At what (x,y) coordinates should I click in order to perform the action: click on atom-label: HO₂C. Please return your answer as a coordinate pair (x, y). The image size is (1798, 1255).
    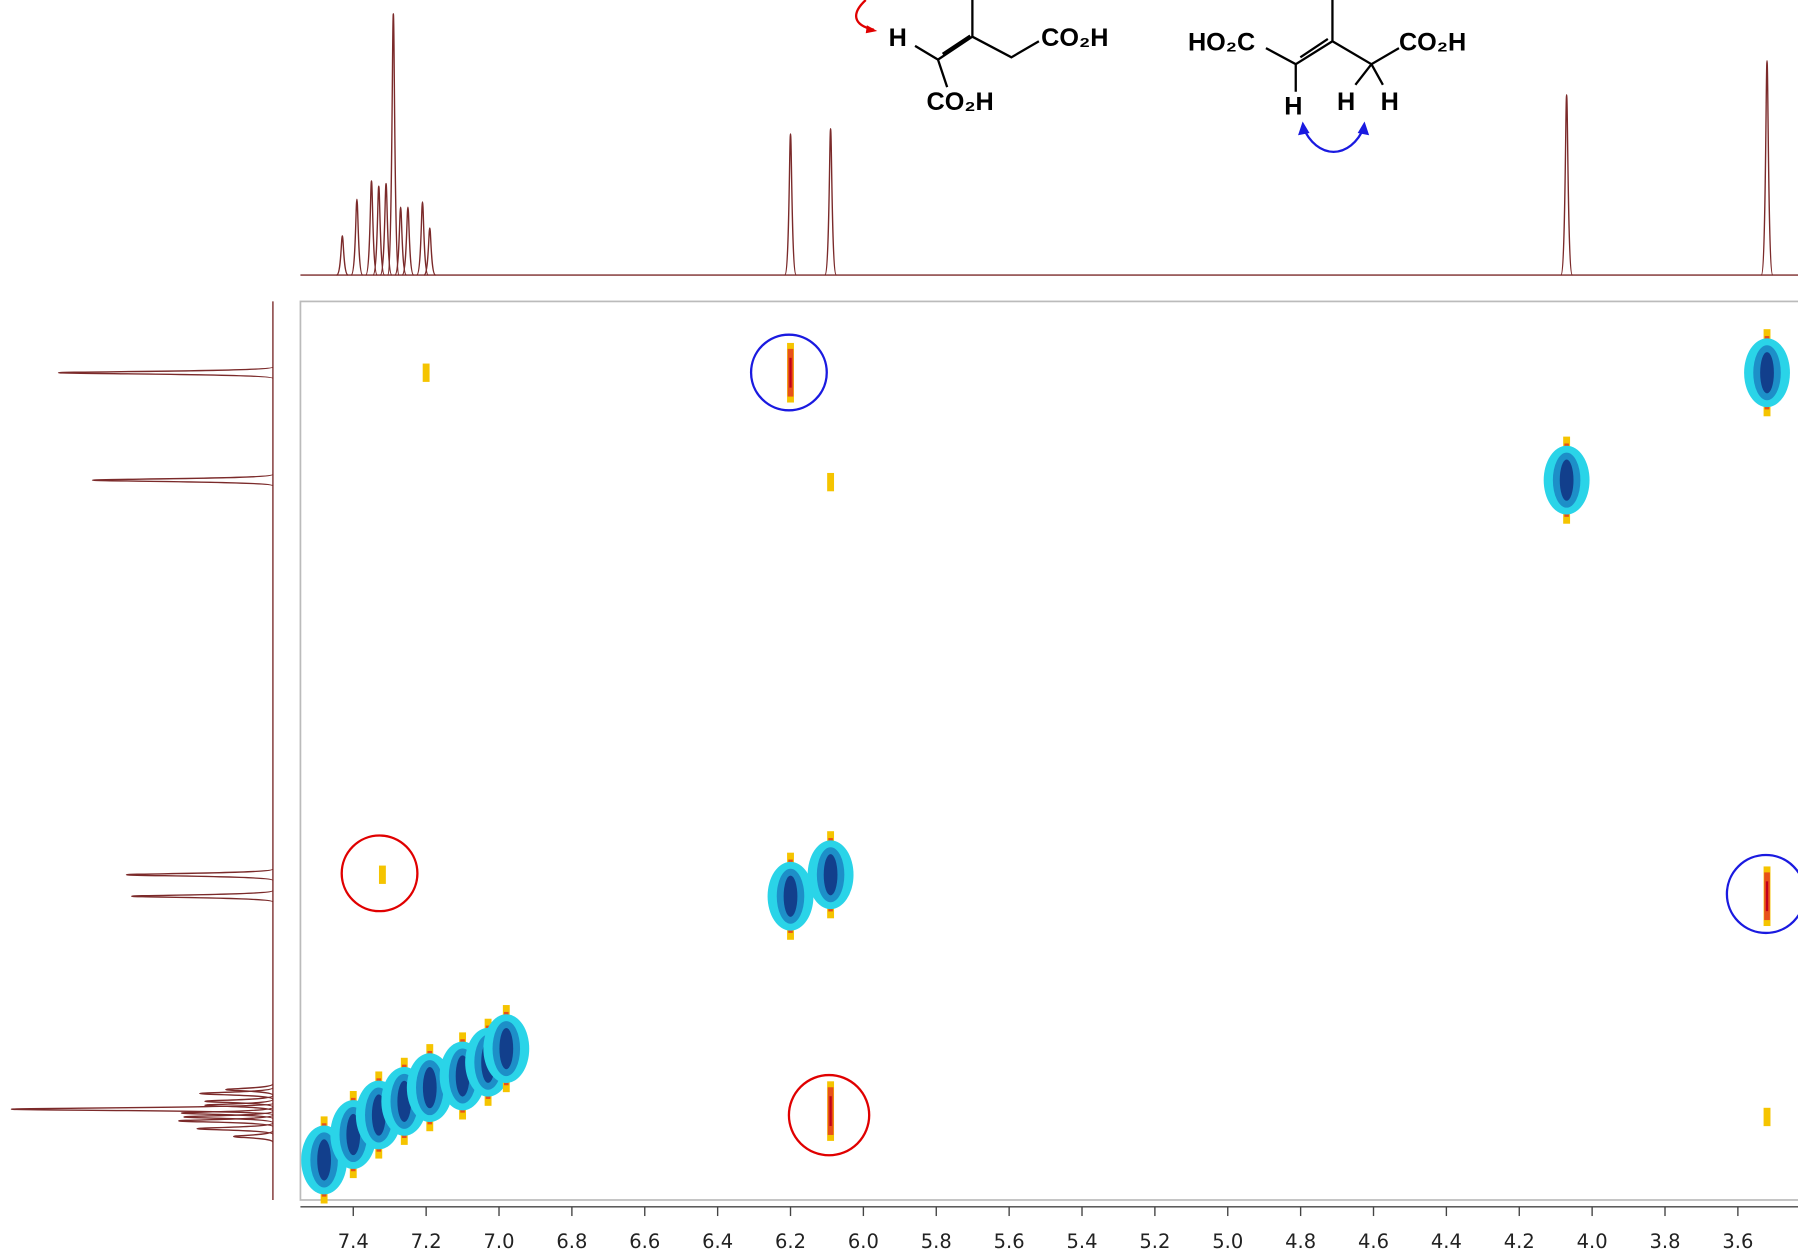
    Looking at the image, I should click on (1221, 42).